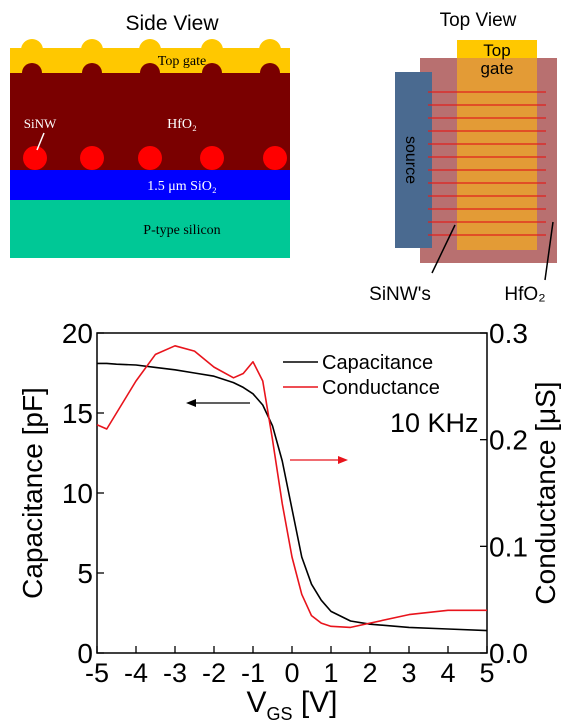  Describe the element at coordinates (85, 573) in the screenshot. I see `y-tick-label: 5` at that location.